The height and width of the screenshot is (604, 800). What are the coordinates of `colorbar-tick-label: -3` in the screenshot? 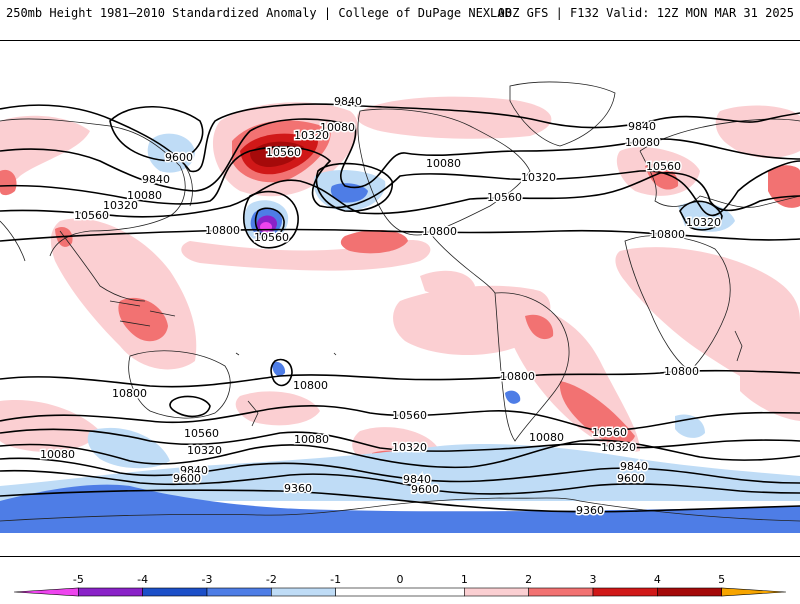 It's located at (207, 579).